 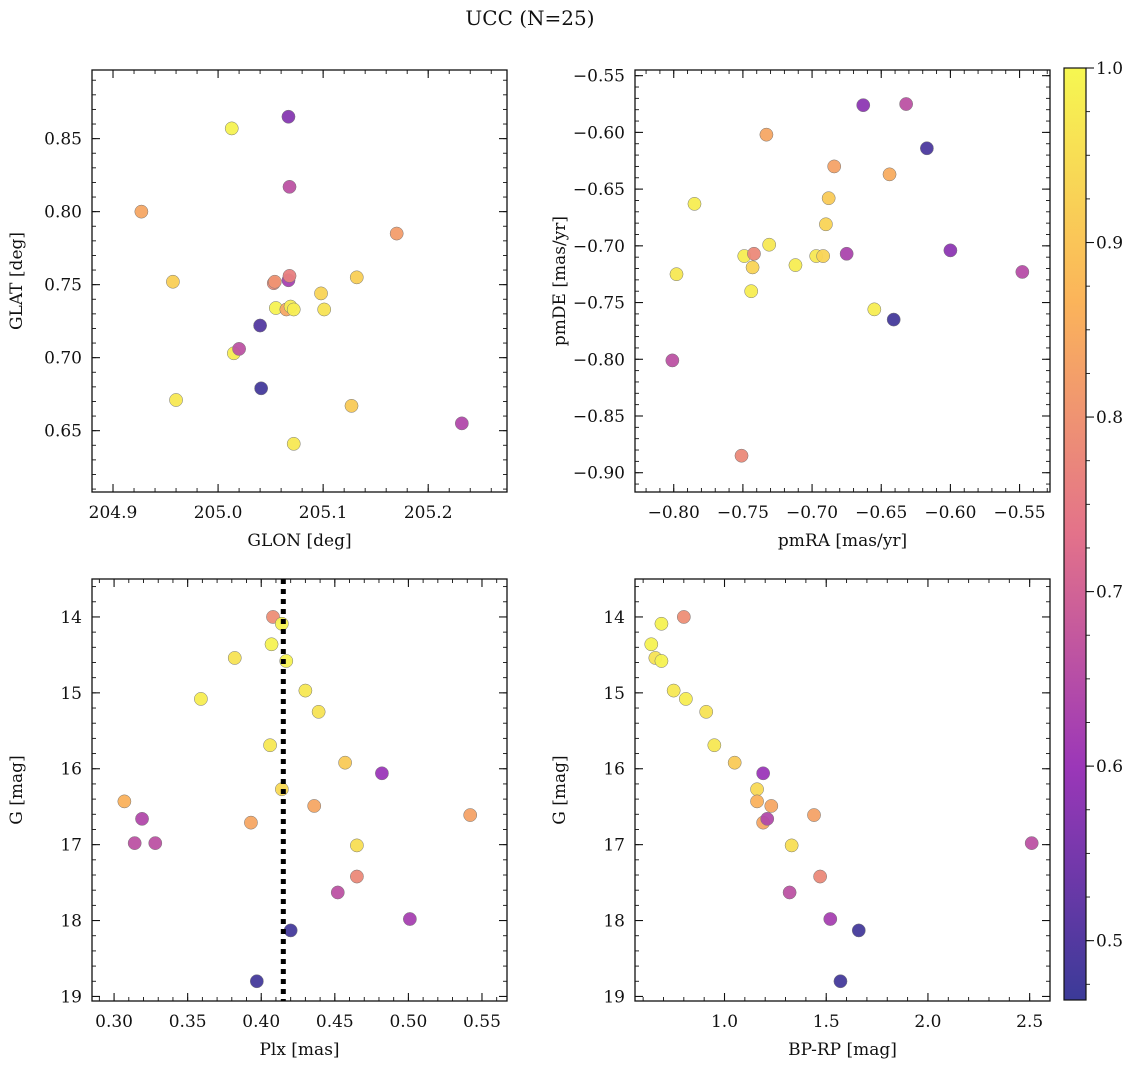 What do you see at coordinates (530, 18) in the screenshot?
I see `figure-title: UCC (N=25)` at bounding box center [530, 18].